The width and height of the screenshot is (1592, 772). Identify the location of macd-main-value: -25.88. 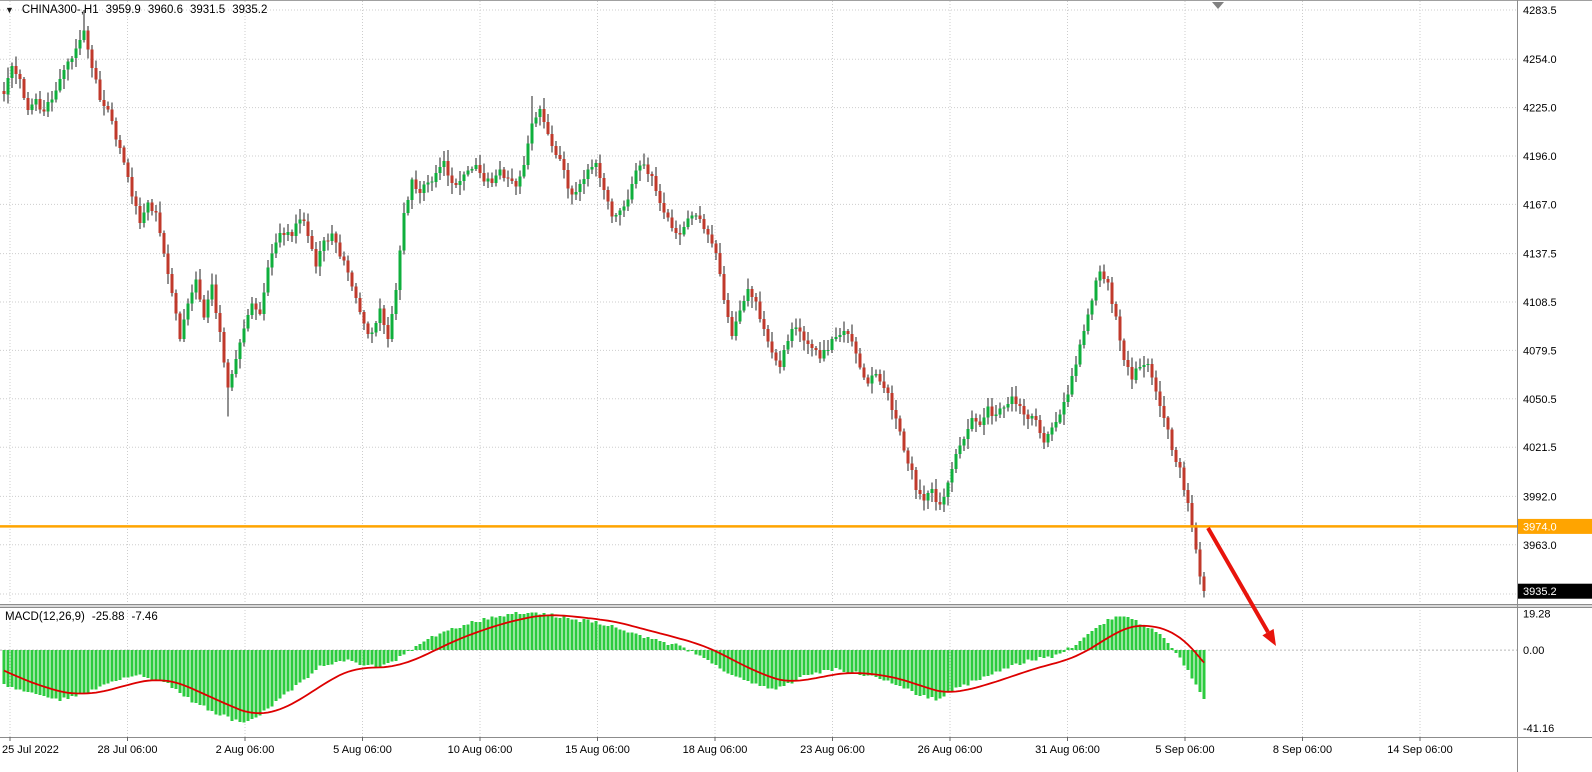
(108, 617).